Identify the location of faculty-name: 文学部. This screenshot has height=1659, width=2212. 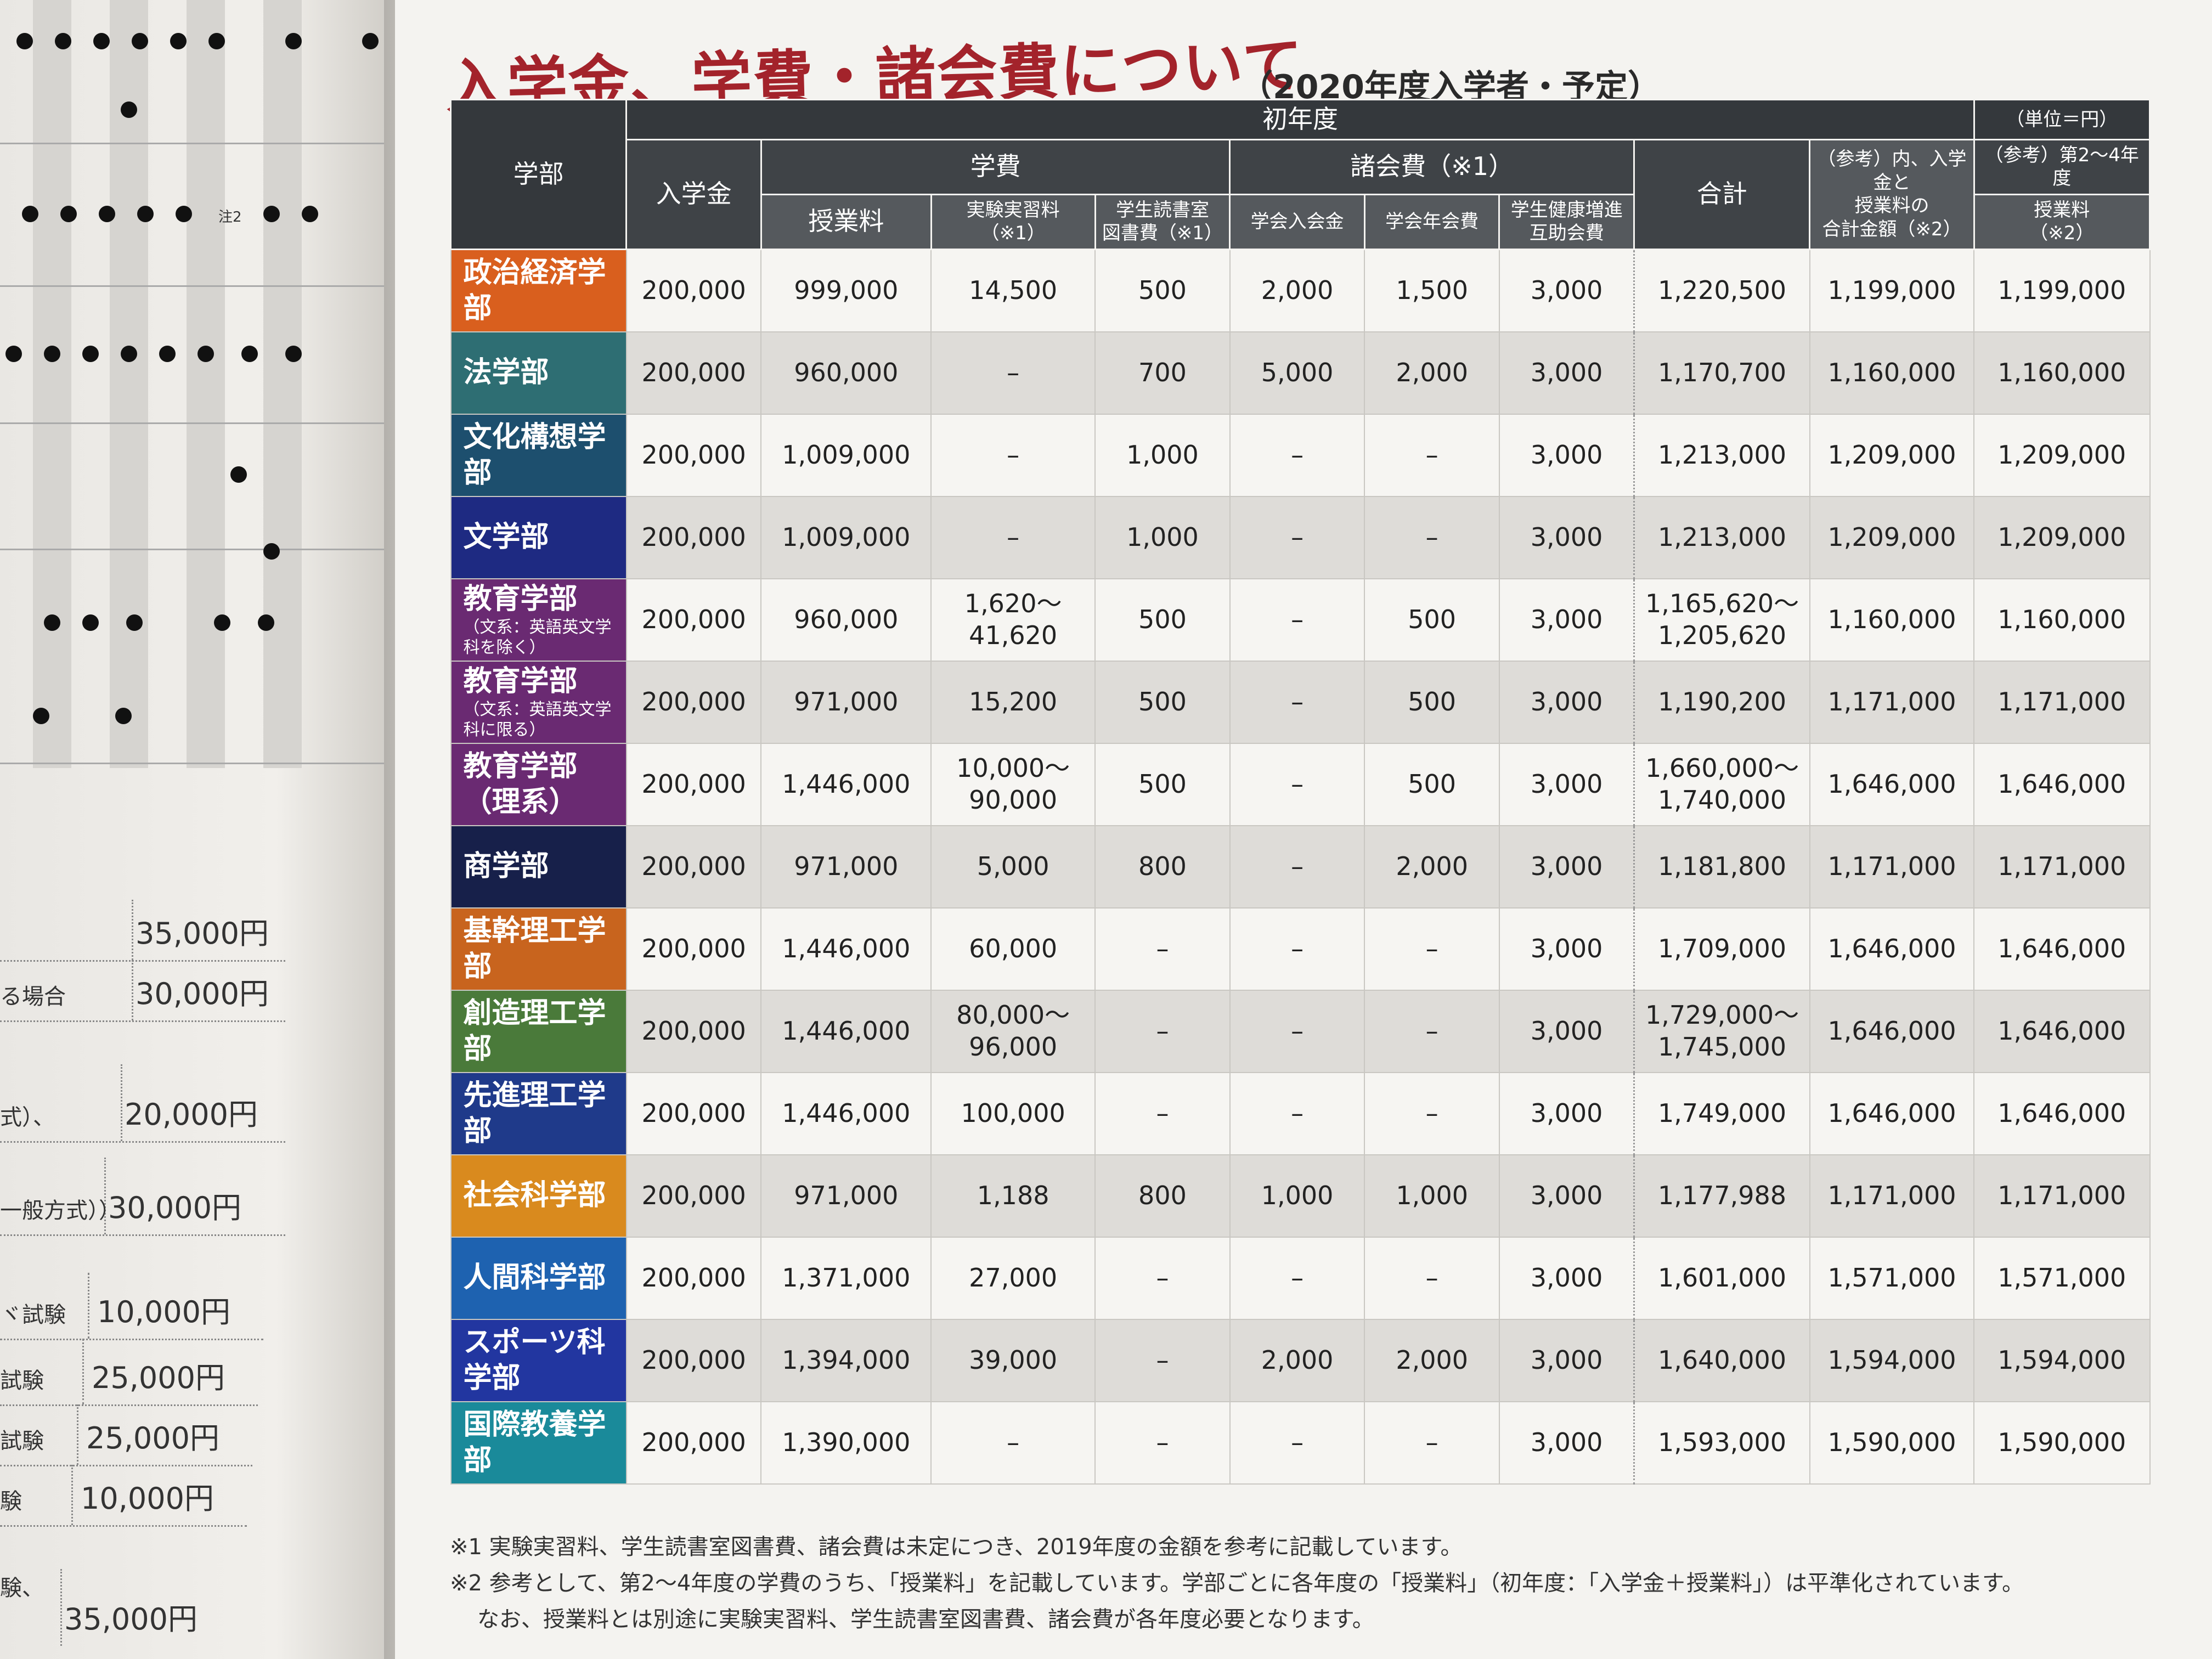
(506, 537).